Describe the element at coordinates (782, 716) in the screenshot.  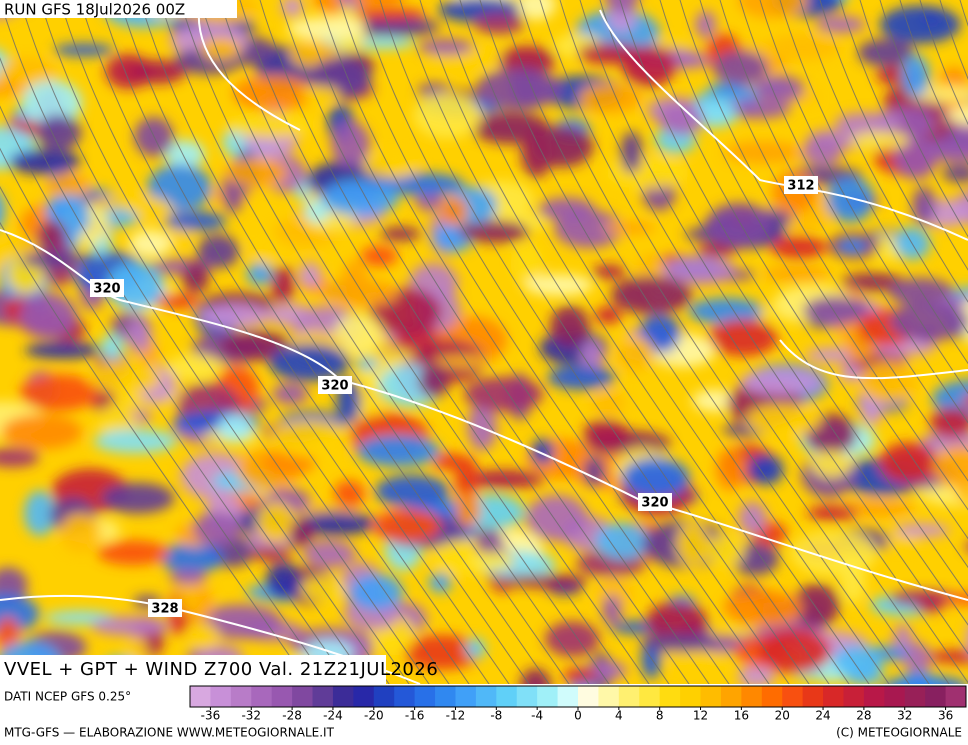
I see `colorbar-tick-label: 20` at that location.